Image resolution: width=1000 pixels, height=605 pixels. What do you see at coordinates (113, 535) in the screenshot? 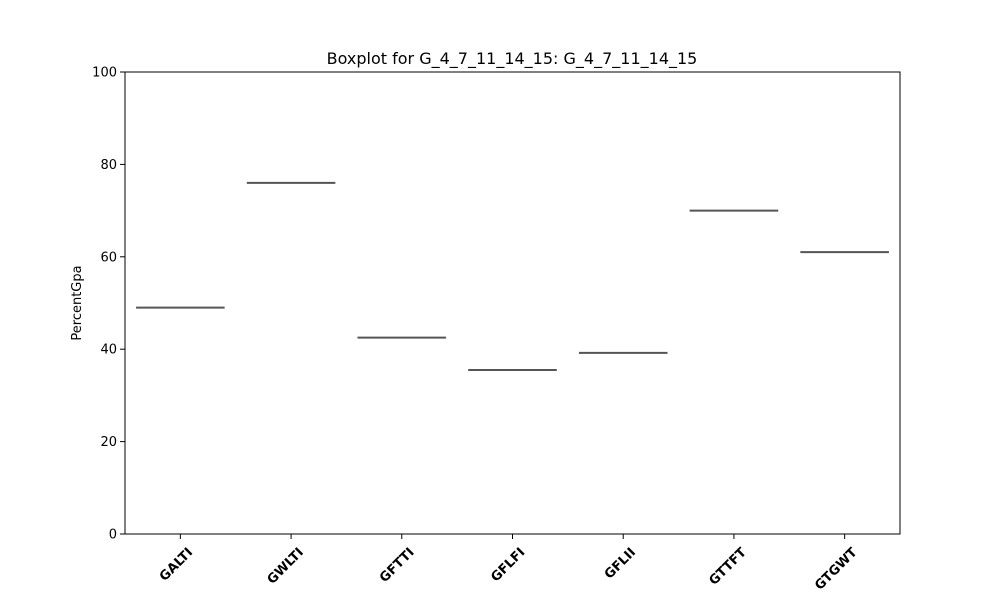
I see `y-tick-label: 0` at bounding box center [113, 535].